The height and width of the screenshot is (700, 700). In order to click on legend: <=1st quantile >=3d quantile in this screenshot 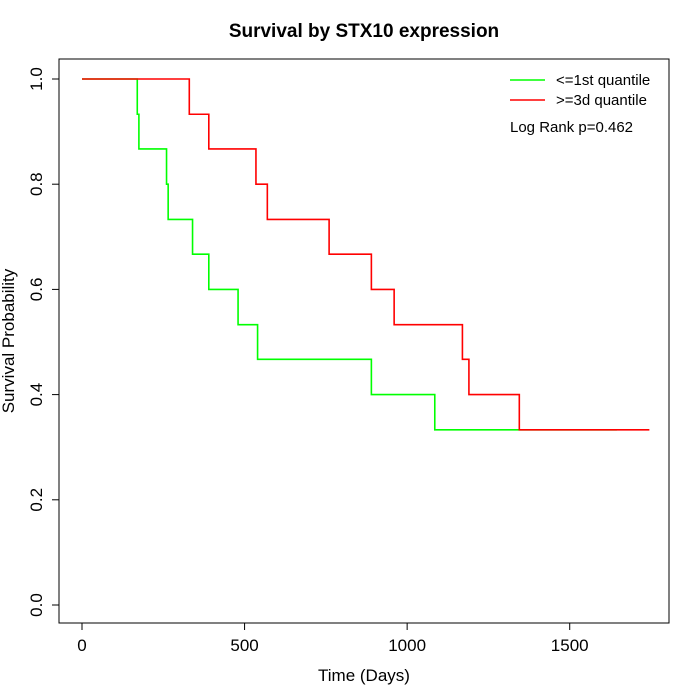, I will do `click(580, 90)`.